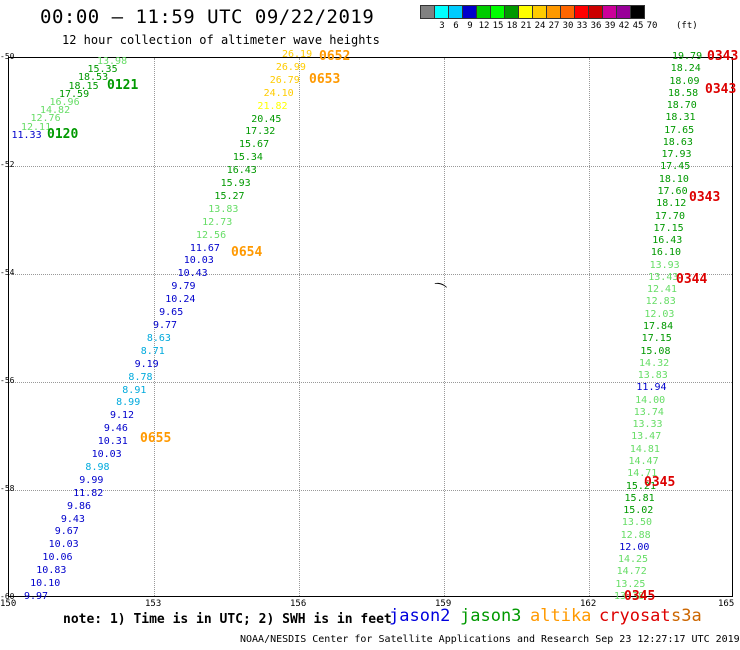 The image size is (740, 650). Describe the element at coordinates (470, 26) in the screenshot. I see `scale-label: 9` at that location.